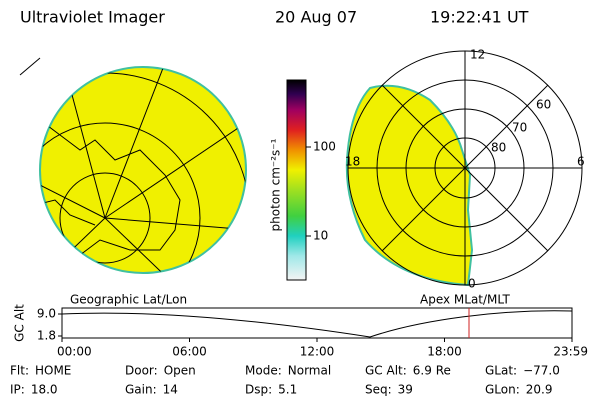  I want to click on title: Ultraviolet Imager, so click(92, 17).